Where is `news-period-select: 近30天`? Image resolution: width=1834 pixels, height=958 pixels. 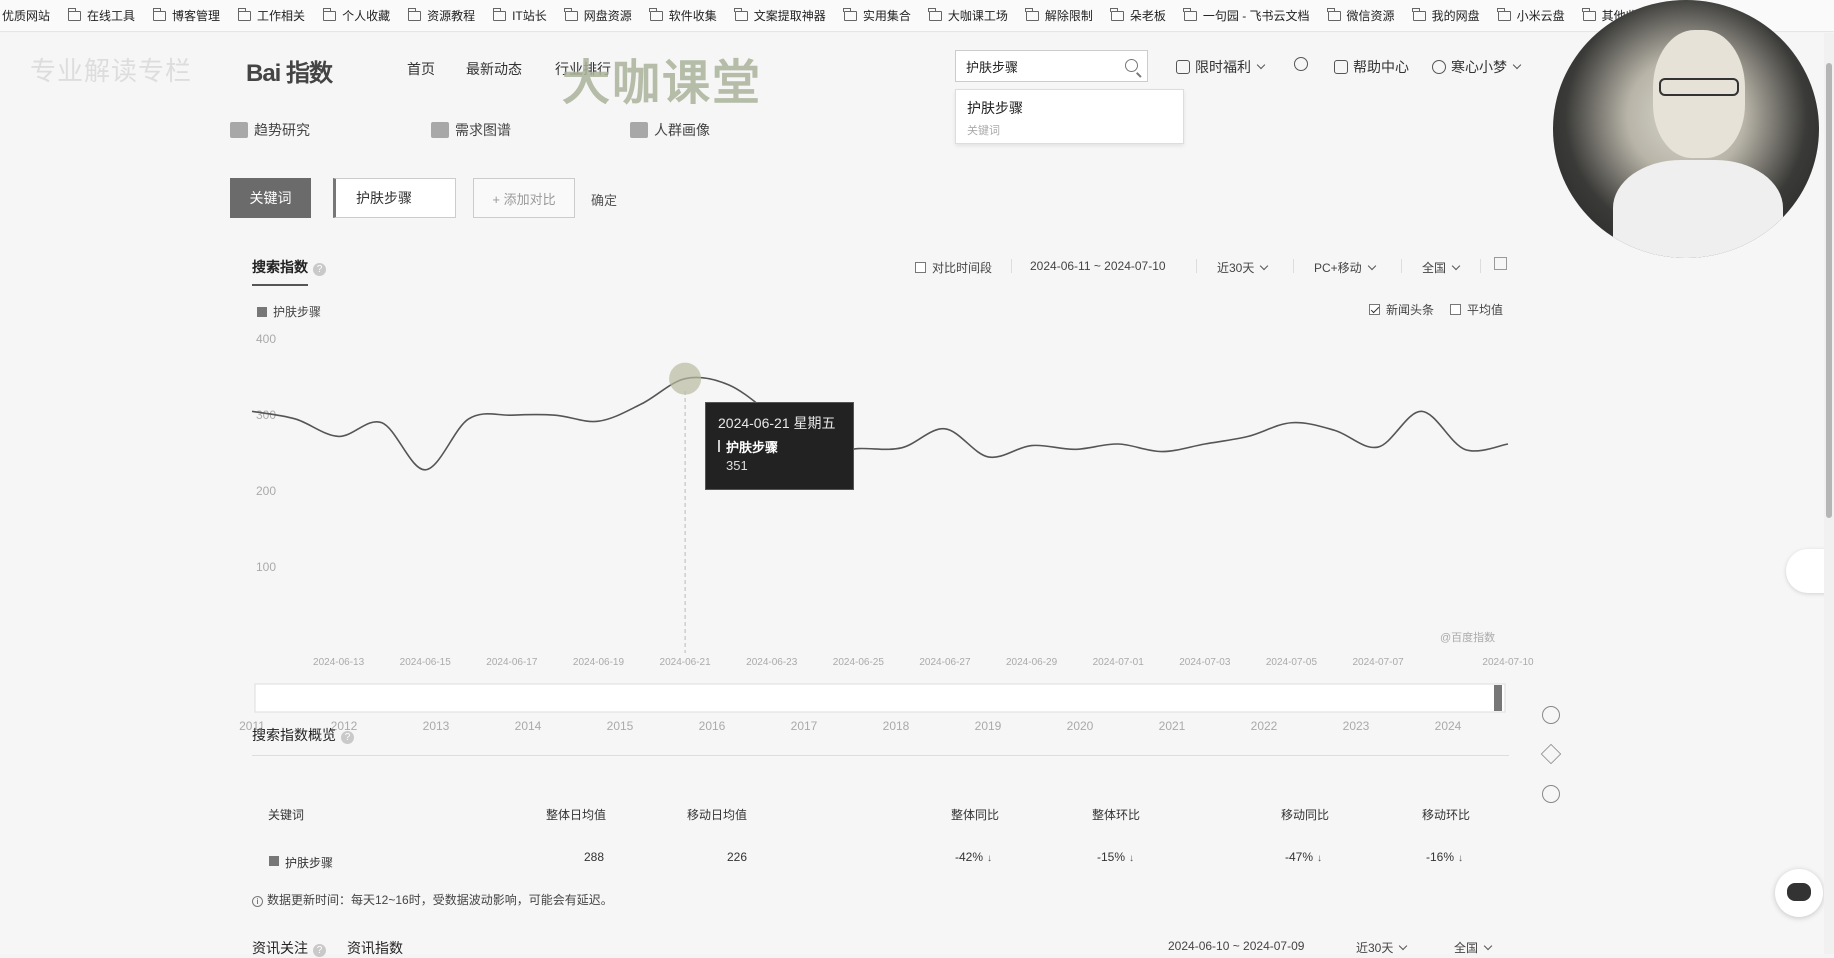
news-period-select: 近30天 is located at coordinates (1381, 947).